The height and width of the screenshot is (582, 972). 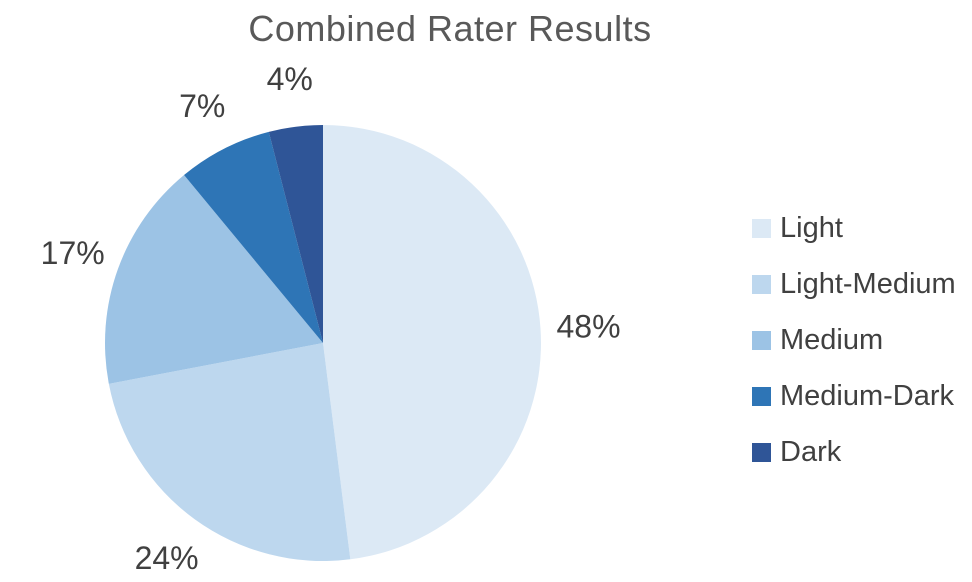 I want to click on slice-label-medium: 17%, so click(x=73, y=253).